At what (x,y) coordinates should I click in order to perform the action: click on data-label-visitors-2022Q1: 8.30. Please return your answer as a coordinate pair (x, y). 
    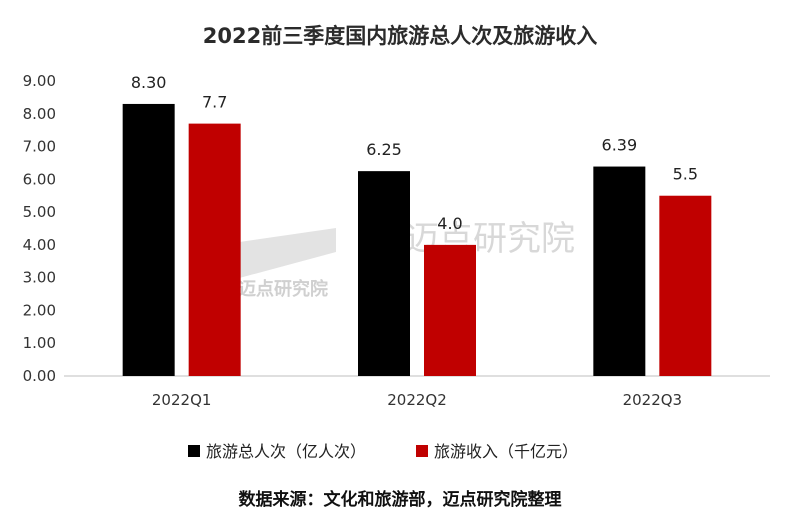
    Looking at the image, I should click on (149, 82).